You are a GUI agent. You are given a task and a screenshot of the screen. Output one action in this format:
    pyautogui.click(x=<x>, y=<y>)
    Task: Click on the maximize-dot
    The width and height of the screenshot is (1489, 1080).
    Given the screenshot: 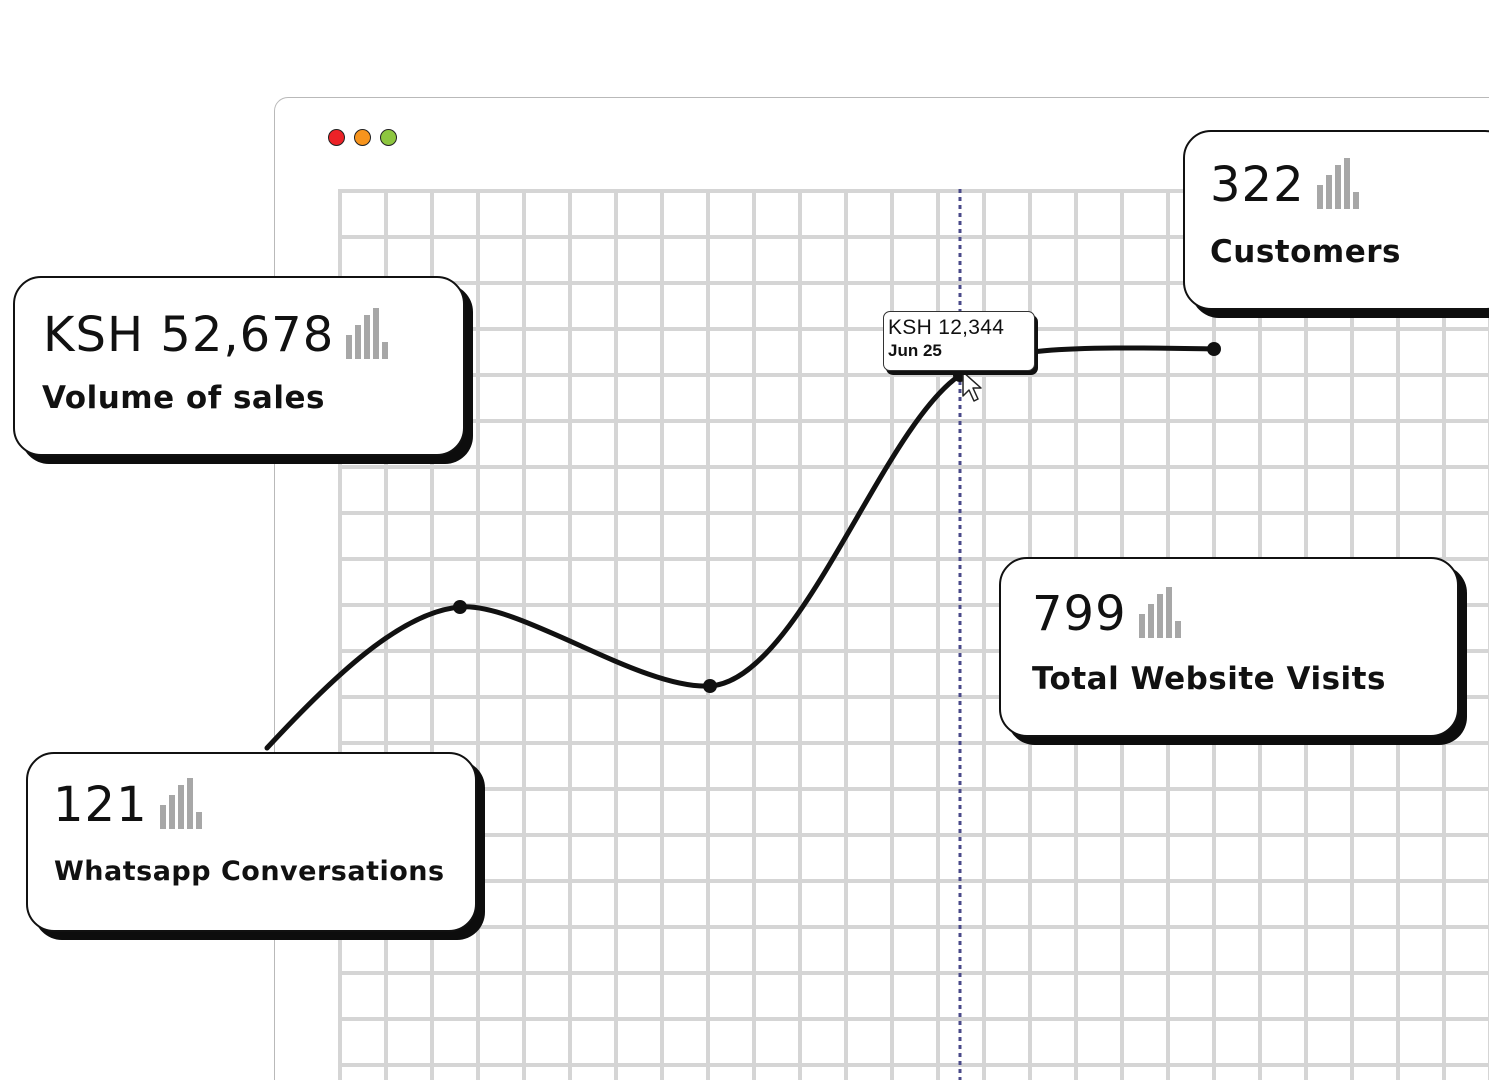 What is the action you would take?
    pyautogui.click(x=388, y=137)
    